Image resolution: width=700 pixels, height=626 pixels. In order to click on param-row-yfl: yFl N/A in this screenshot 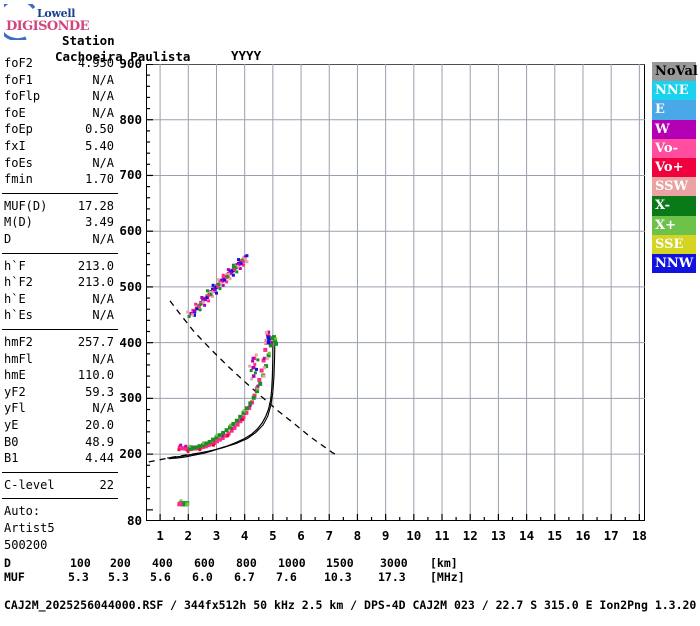, I will do `click(62, 409)`.